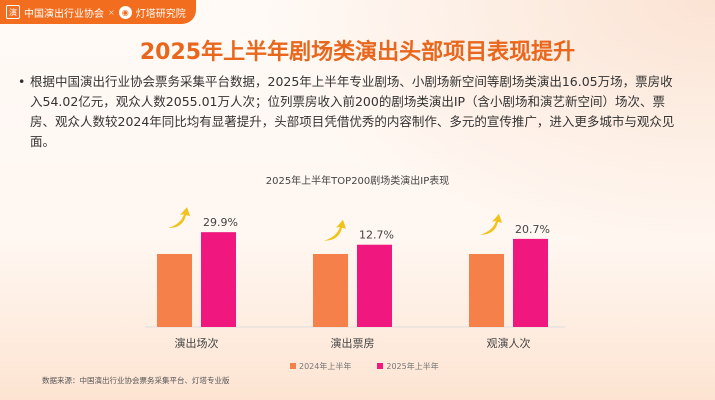 The width and height of the screenshot is (715, 400). Describe the element at coordinates (197, 343) in the screenshot. I see `category-label: 演出场次` at that location.